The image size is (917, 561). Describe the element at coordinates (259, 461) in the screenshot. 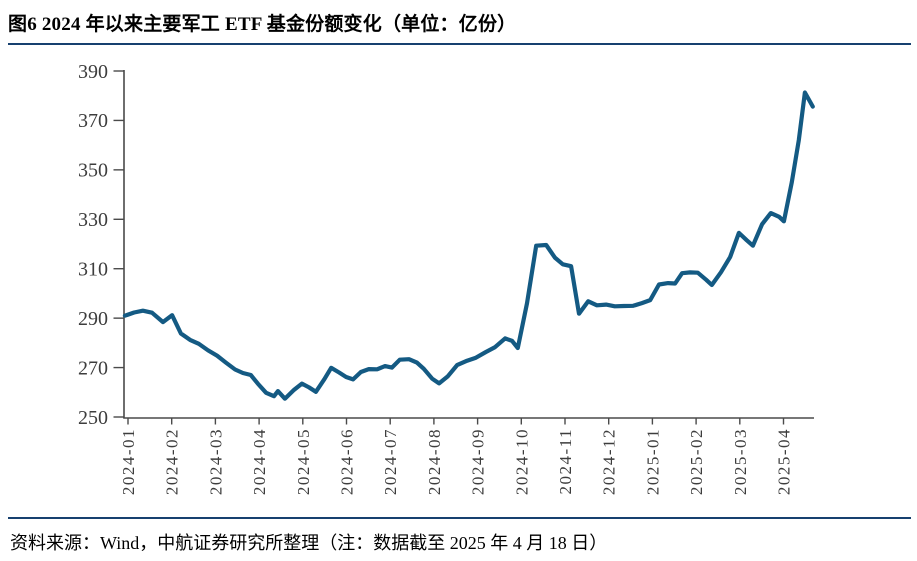

I see `x-tick-label: 2024-04` at that location.